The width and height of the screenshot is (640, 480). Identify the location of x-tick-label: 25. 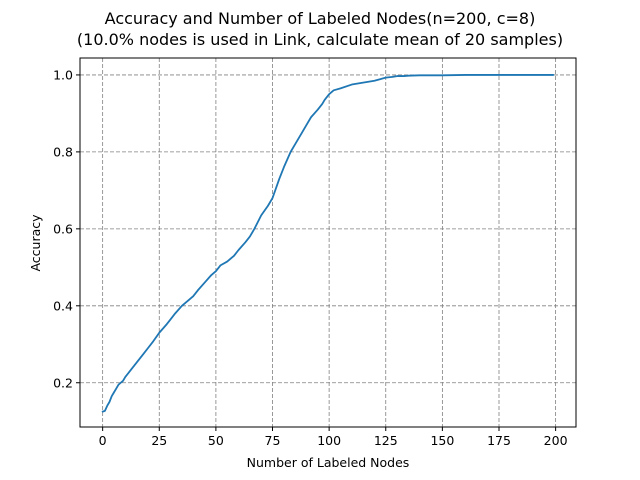
(159, 440).